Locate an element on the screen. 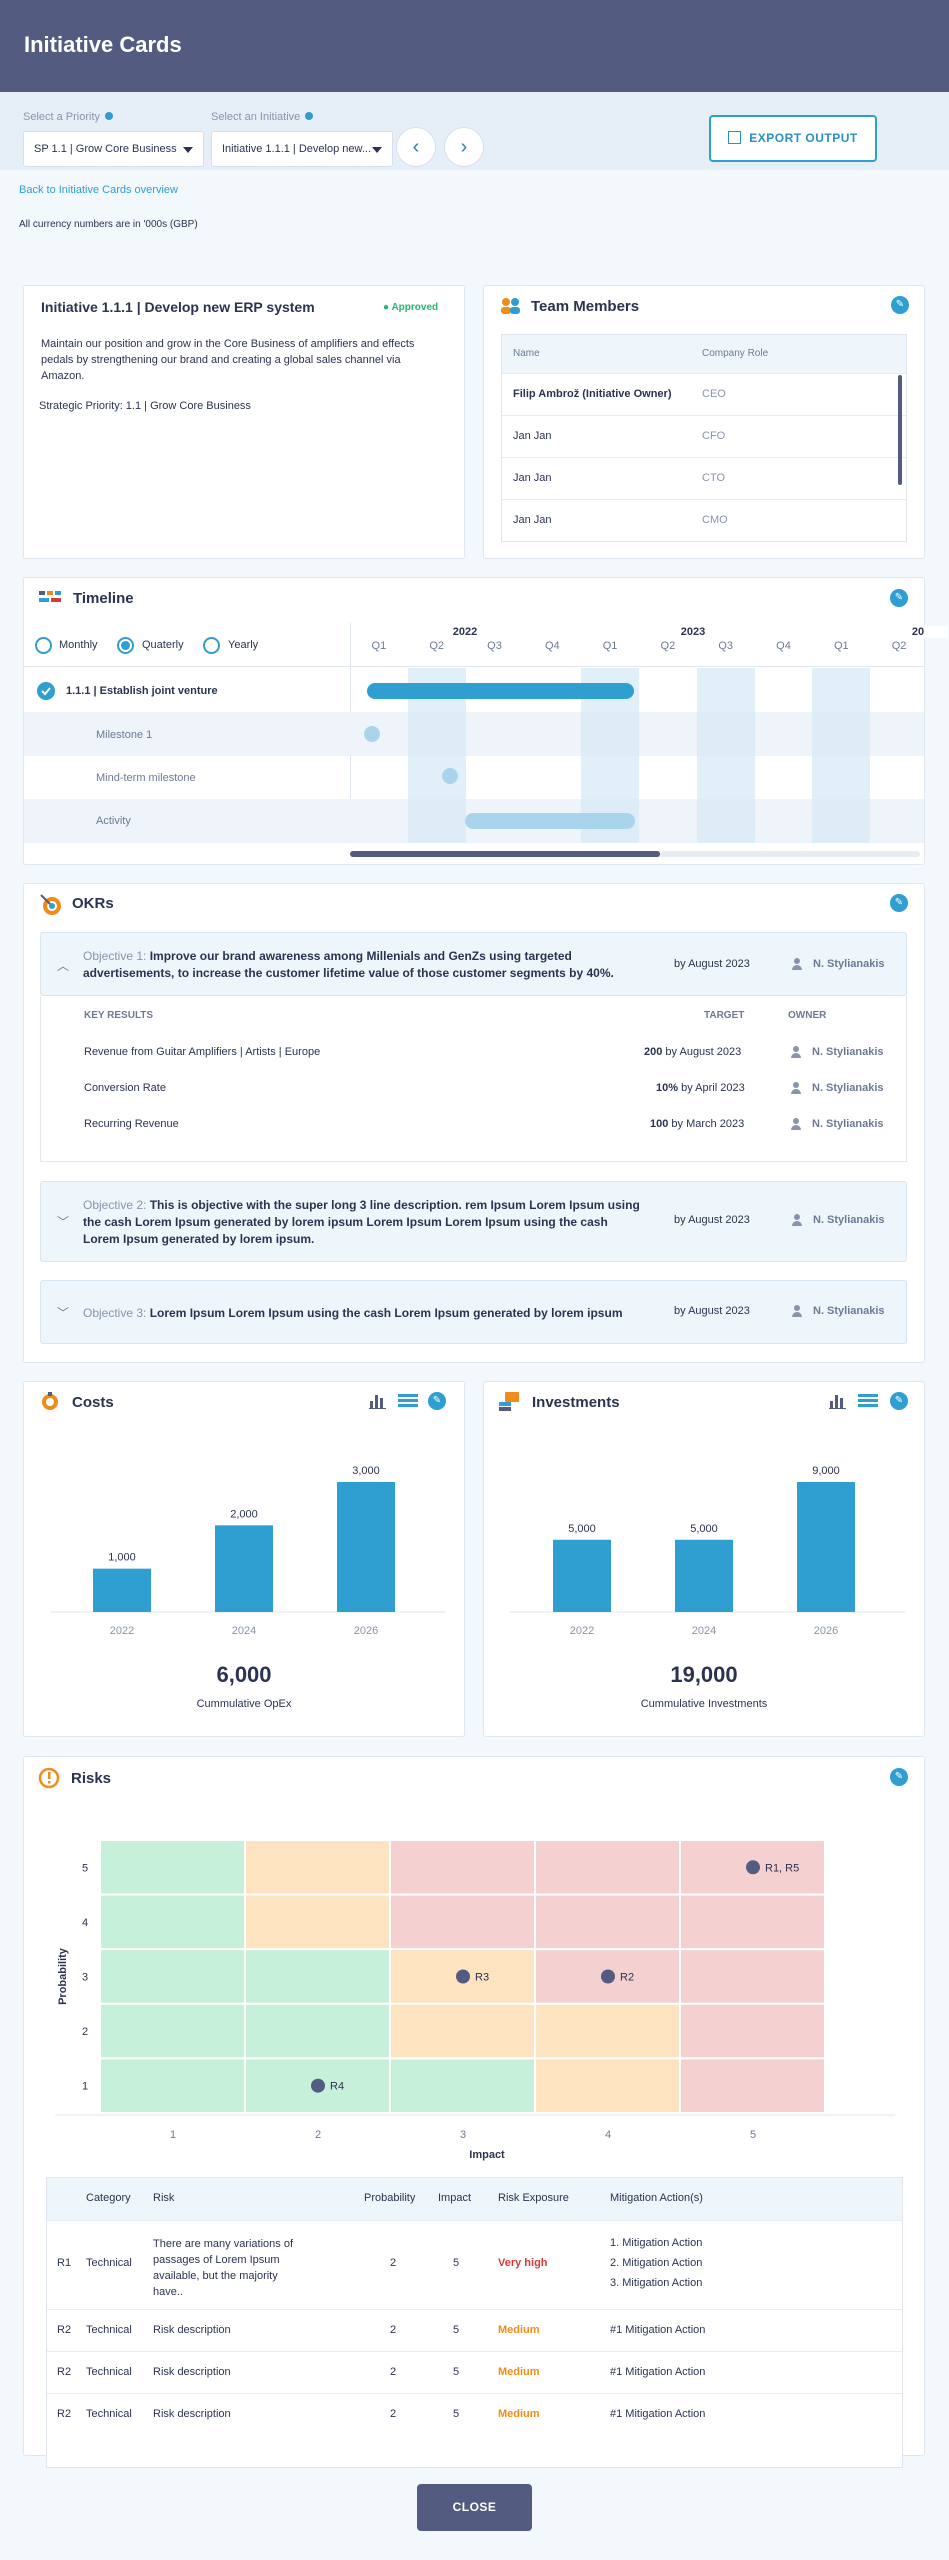 This screenshot has width=949, height=2560. timeline-scrollbar is located at coordinates (505, 854).